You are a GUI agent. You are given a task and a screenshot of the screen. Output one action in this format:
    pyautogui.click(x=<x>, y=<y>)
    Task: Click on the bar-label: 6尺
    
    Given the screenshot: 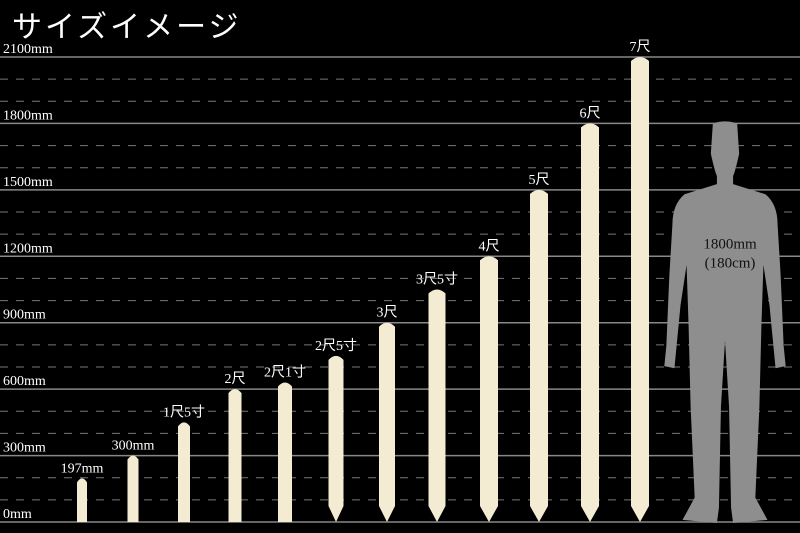 What is the action you would take?
    pyautogui.click(x=590, y=113)
    